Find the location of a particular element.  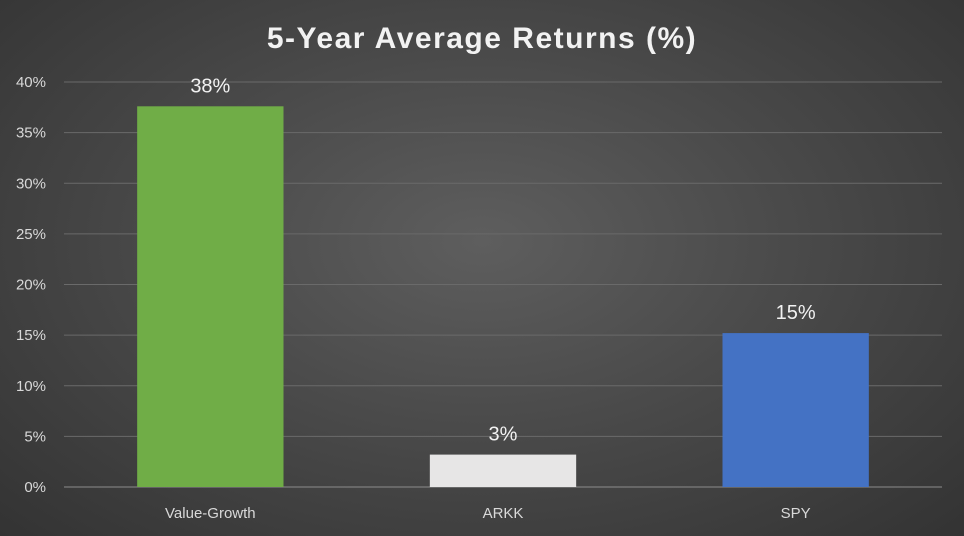

y-tick-label: 5% is located at coordinates (35, 436).